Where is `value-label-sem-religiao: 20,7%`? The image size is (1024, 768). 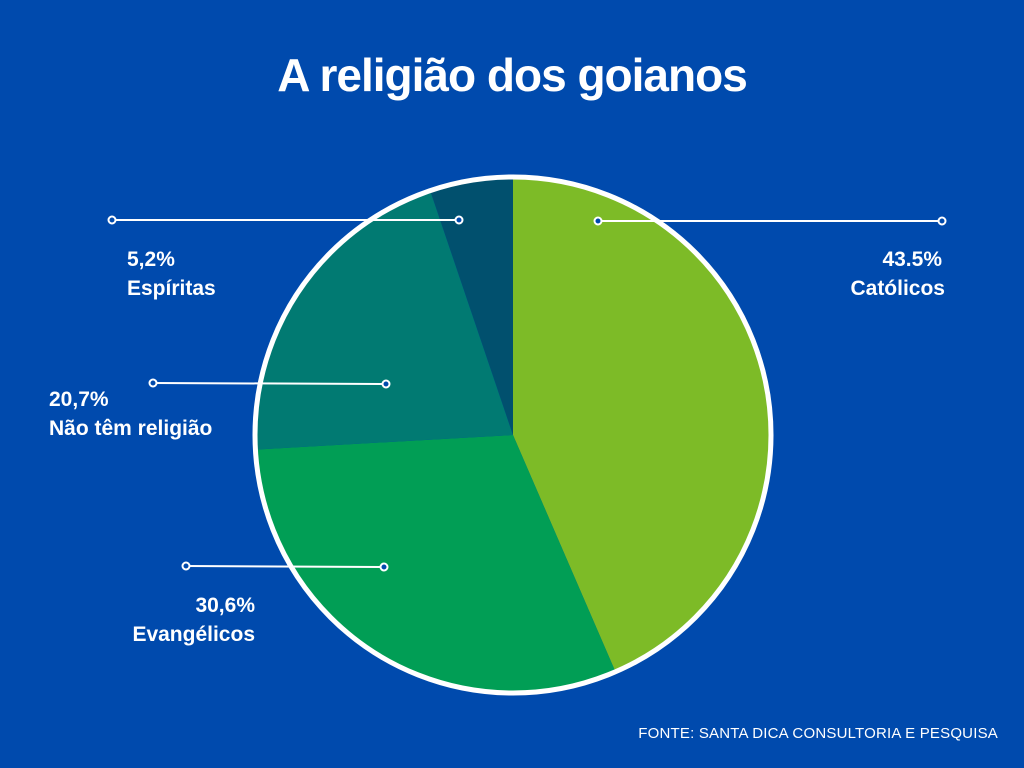
value-label-sem-religiao: 20,7% is located at coordinates (79, 399).